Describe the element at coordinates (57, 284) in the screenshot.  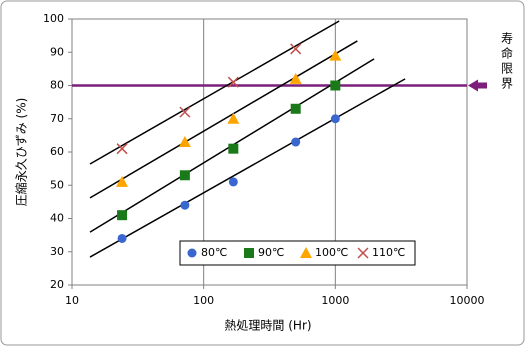
I see `y-tick-label: 20` at that location.